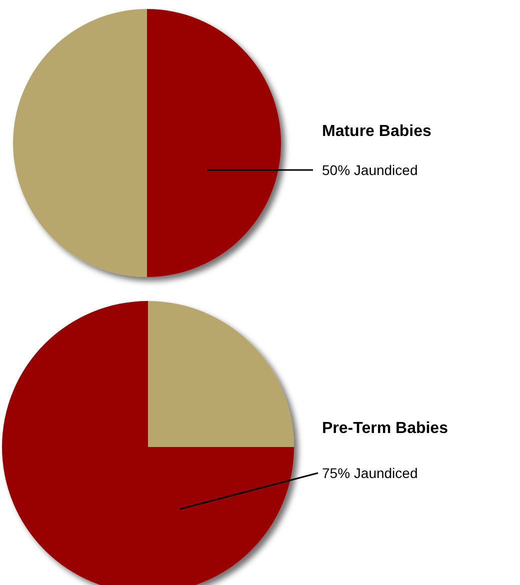  What do you see at coordinates (370, 473) in the screenshot?
I see `data-label: 75% Jaundiced` at bounding box center [370, 473].